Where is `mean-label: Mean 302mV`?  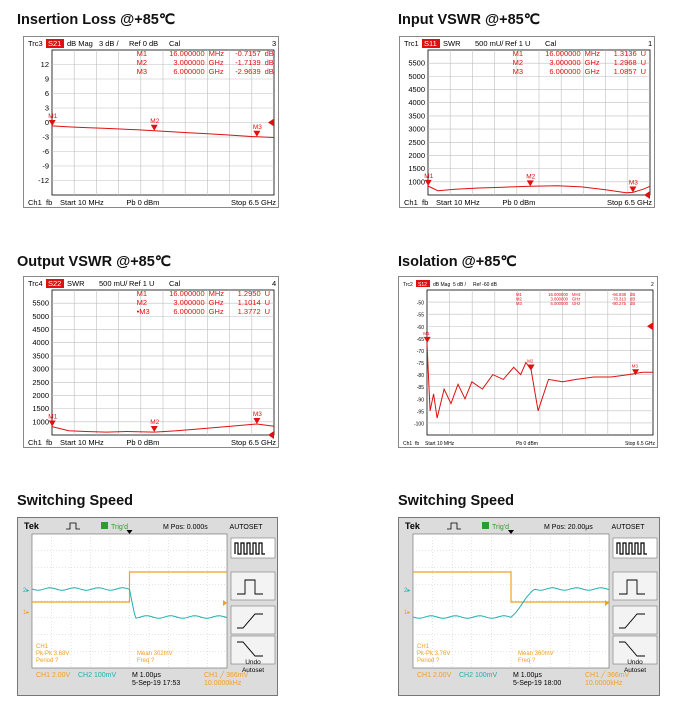
mean-label: Mean 302mV is located at coordinates (155, 654).